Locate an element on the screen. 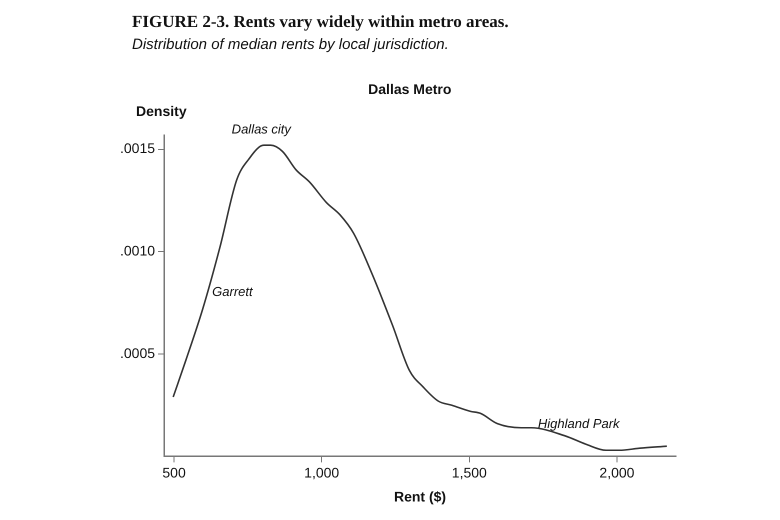 The height and width of the screenshot is (520, 780). annotation: Highland Park is located at coordinates (580, 423).